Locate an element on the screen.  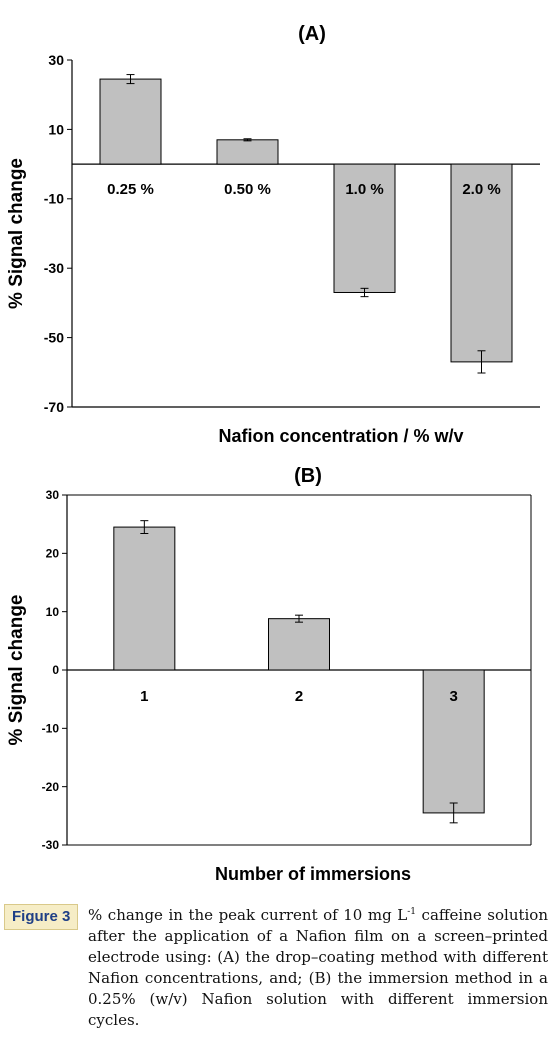
category-label: 1 is located at coordinates (144, 696).